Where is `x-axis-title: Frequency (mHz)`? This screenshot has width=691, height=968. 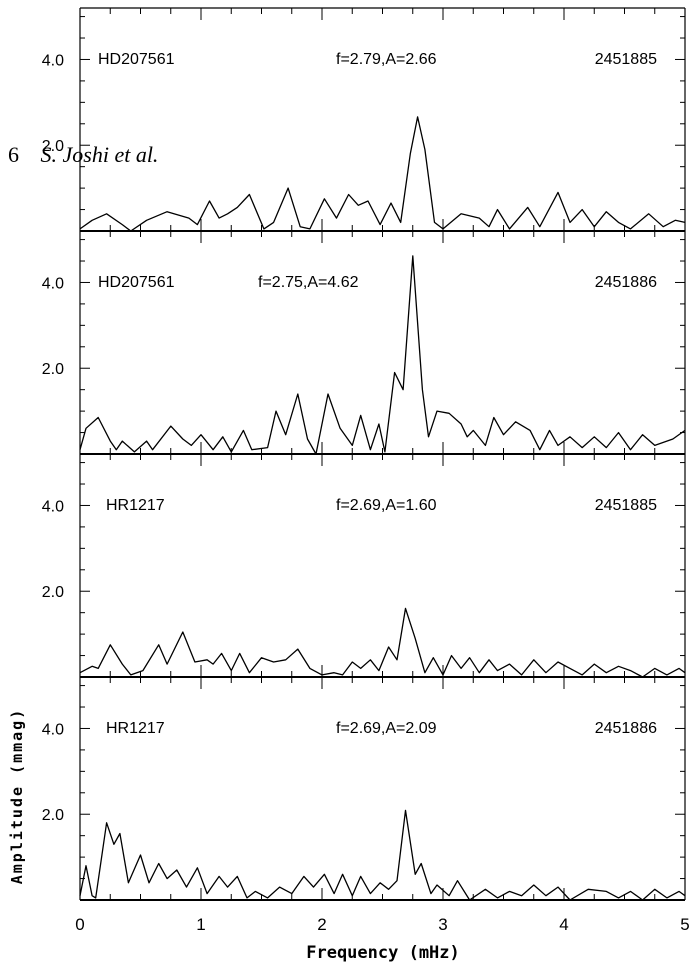
x-axis-title: Frequency (mHz) is located at coordinates (383, 953).